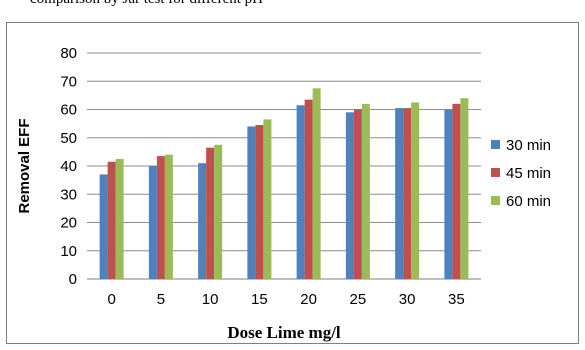  I want to click on legend-label: 30 min, so click(528, 145).